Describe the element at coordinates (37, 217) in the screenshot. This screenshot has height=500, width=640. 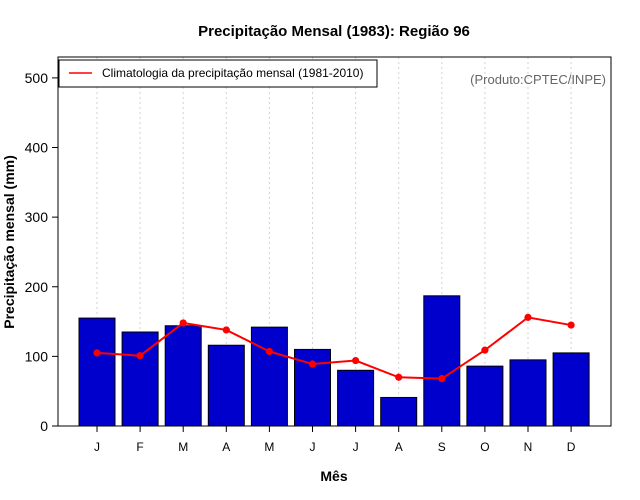
I see `y-tick-label: 300` at that location.